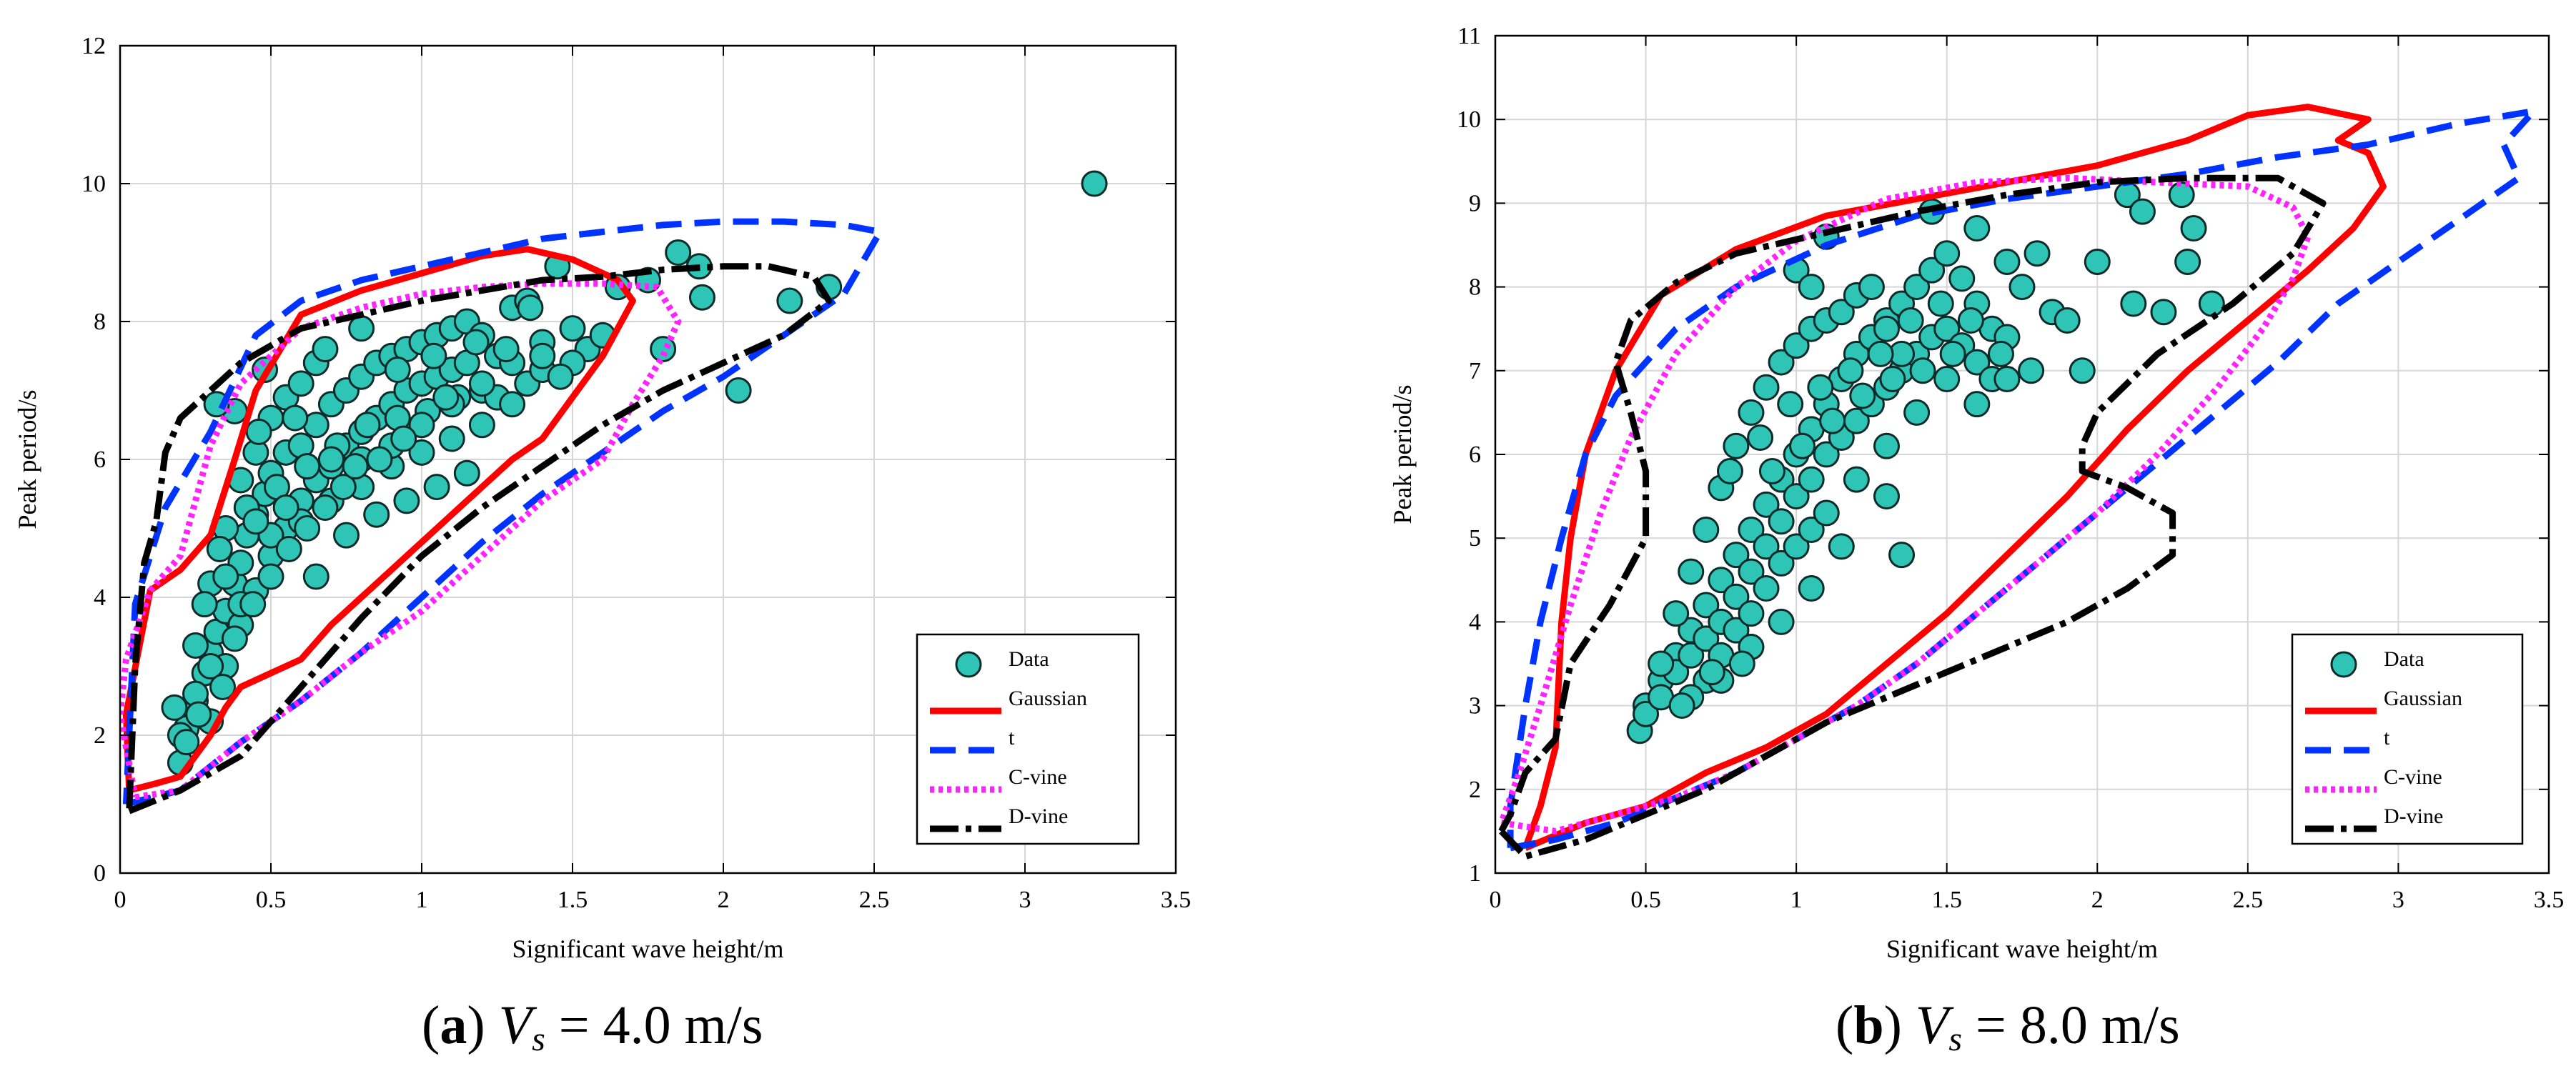 This screenshot has height=1076, width=2576. What do you see at coordinates (1475, 203) in the screenshot?
I see `y-tick-label: 9` at bounding box center [1475, 203].